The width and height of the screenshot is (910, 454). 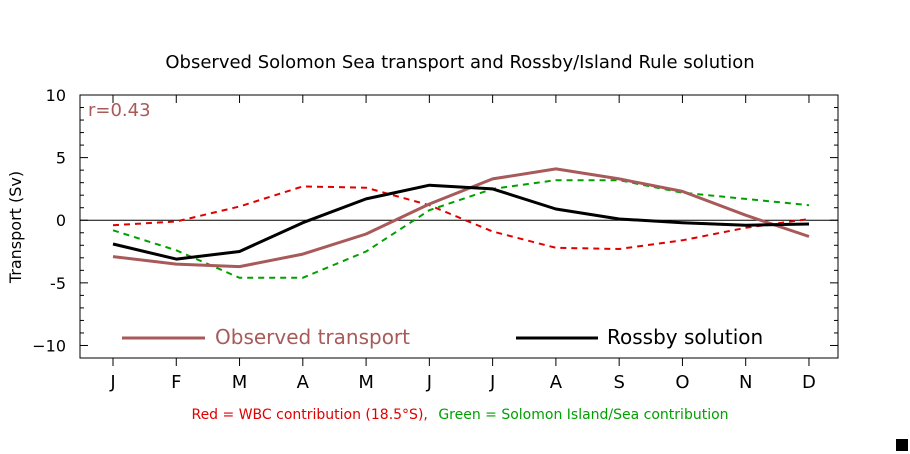 What do you see at coordinates (61, 158) in the screenshot?
I see `y-tick-label: 5` at bounding box center [61, 158].